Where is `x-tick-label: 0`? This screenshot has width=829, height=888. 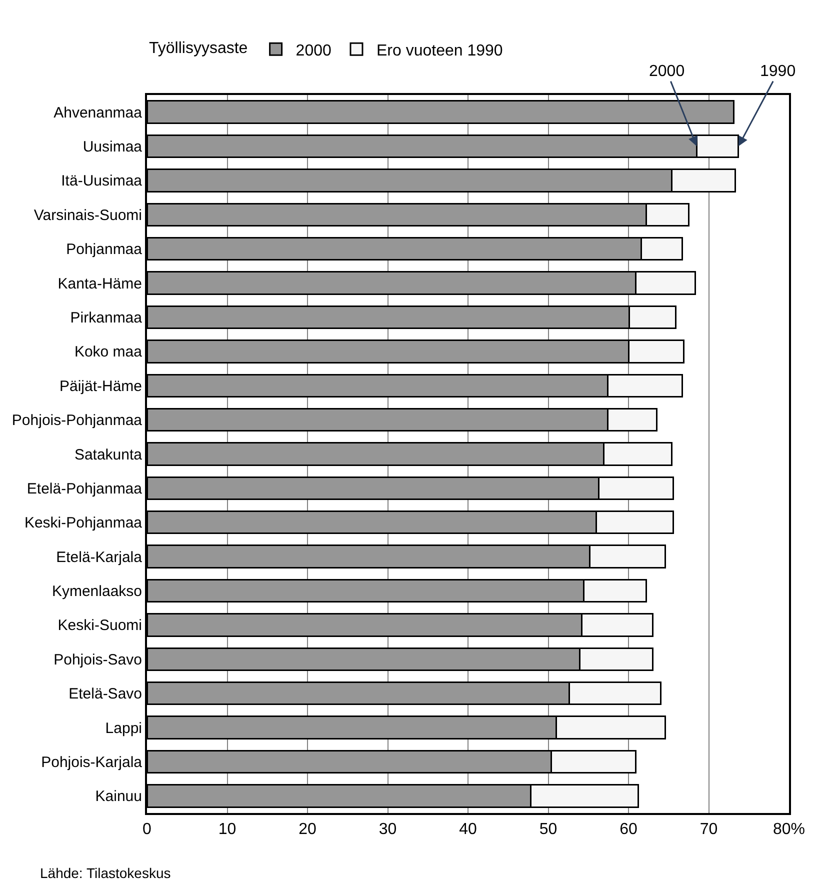 x-tick-label: 0 is located at coordinates (147, 829).